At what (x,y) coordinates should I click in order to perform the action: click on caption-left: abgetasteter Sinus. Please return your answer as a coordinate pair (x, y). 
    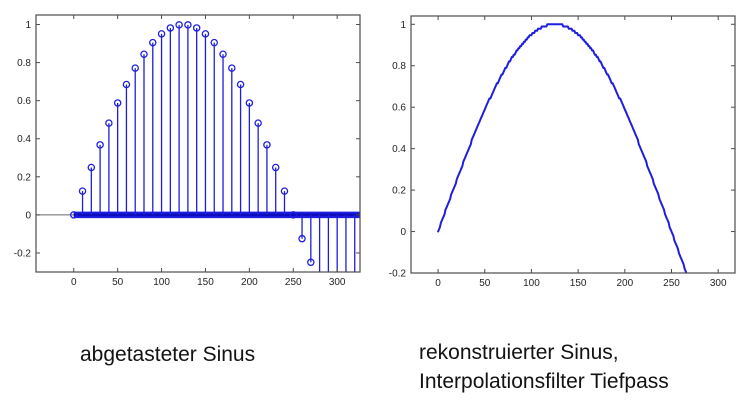
    Looking at the image, I should click on (167, 354).